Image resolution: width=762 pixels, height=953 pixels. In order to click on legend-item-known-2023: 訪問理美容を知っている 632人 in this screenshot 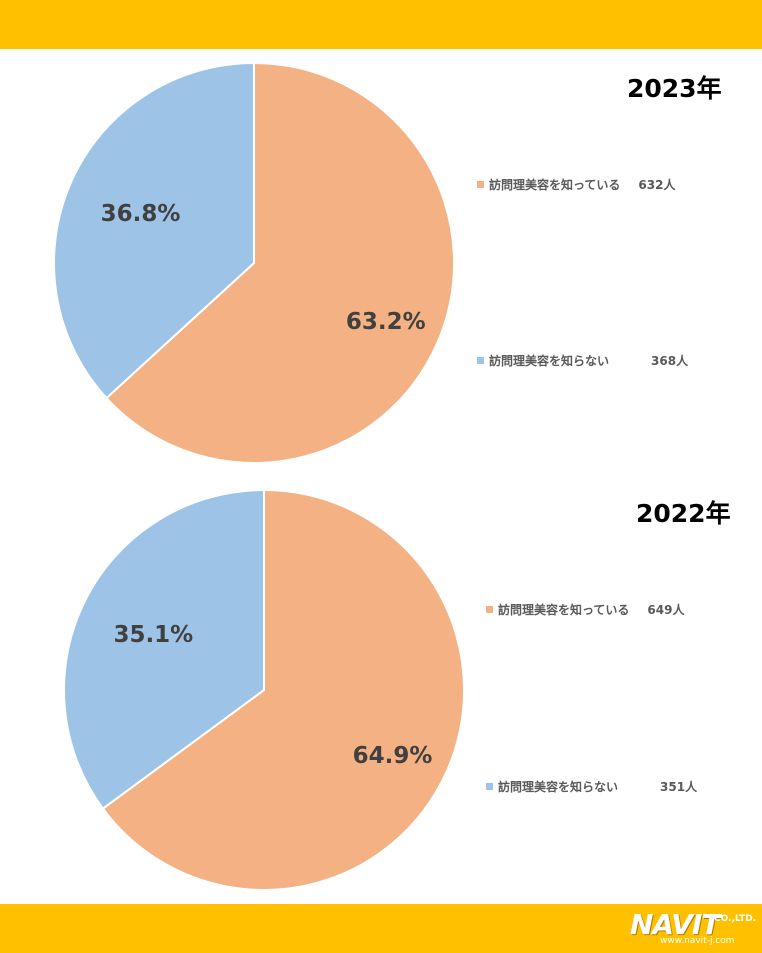, I will do `click(576, 184)`.